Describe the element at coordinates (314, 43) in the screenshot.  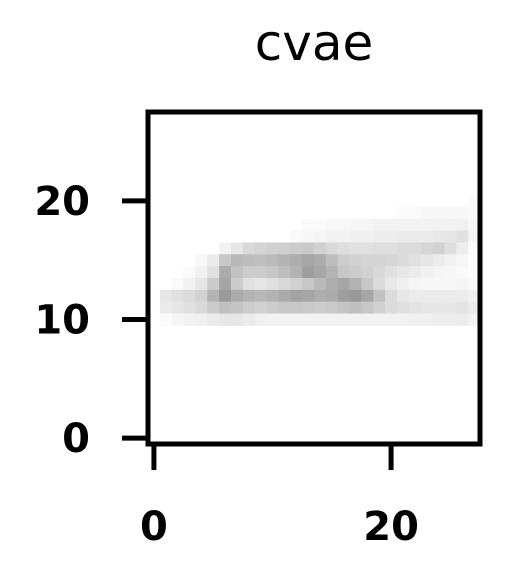
I see `chart-title: cvae` at that location.